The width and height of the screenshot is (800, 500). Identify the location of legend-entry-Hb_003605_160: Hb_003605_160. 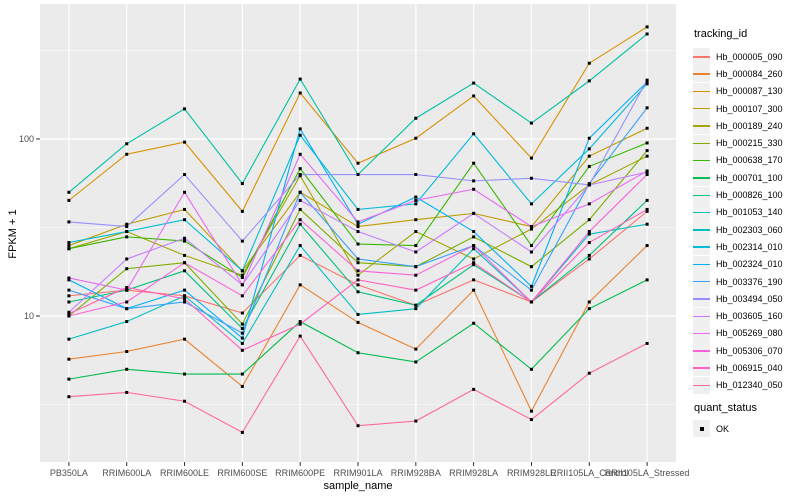
(735, 316).